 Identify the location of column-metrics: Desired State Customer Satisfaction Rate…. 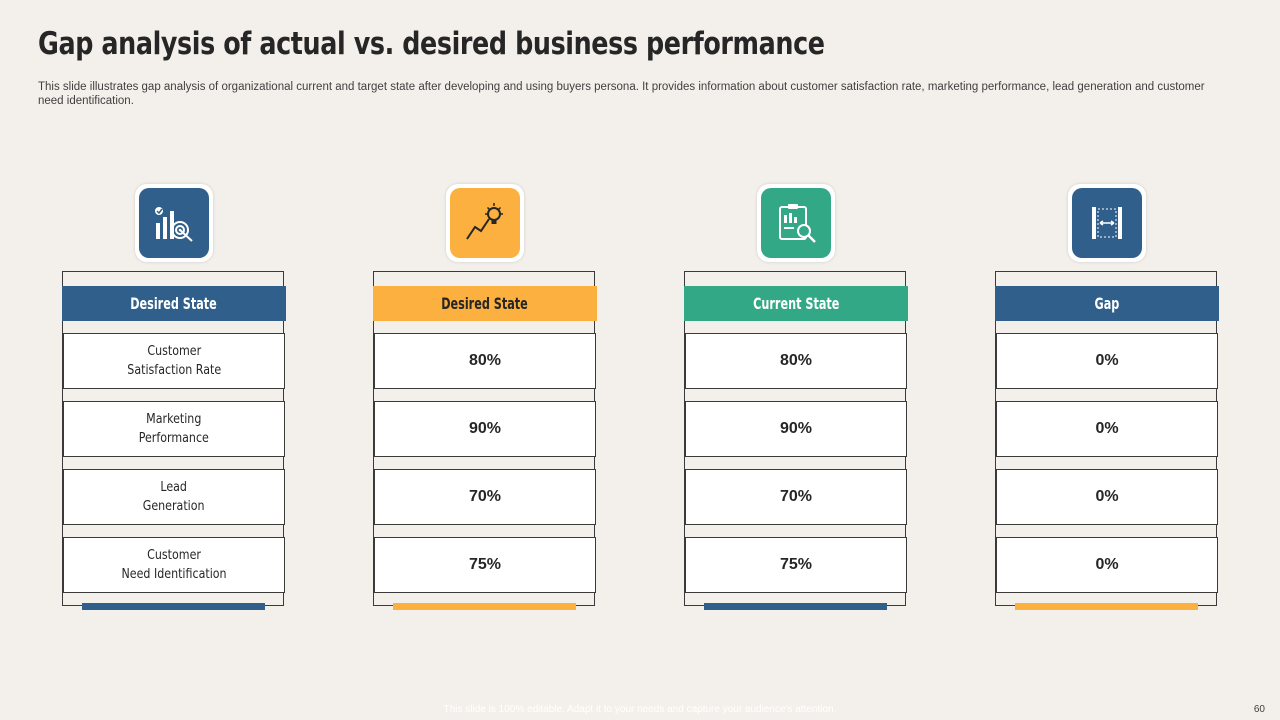
(174, 399).